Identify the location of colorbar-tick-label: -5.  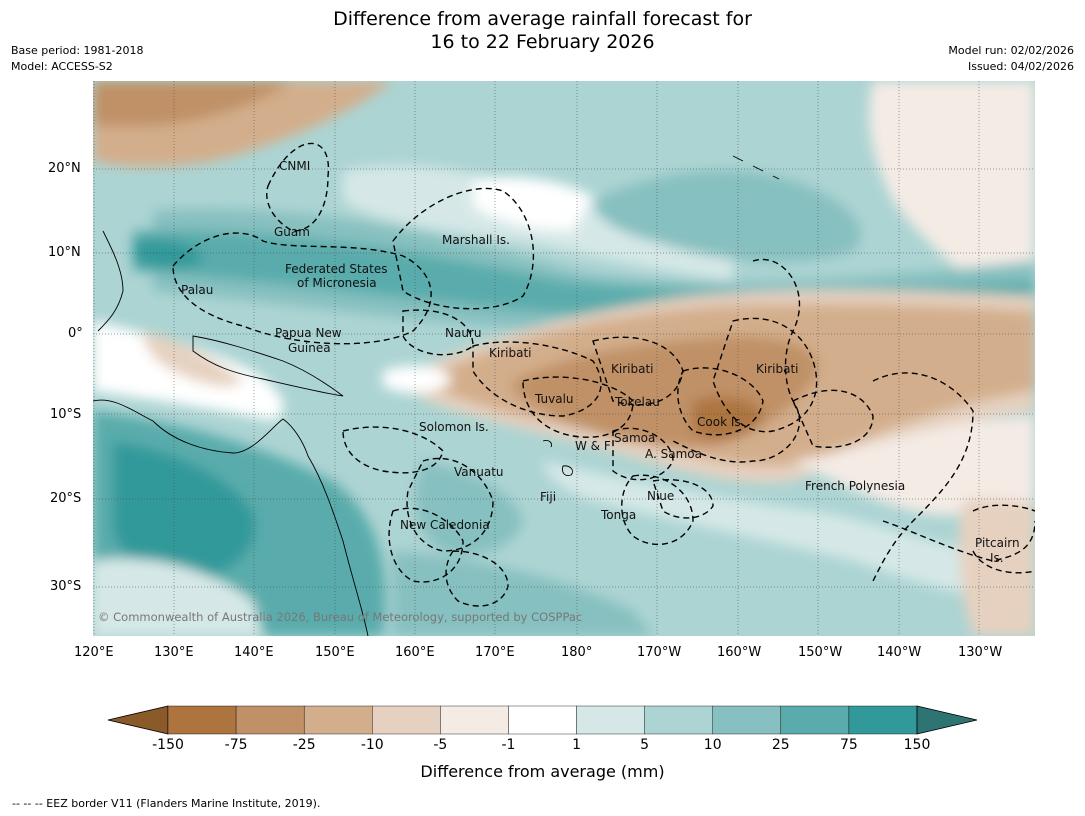
(440, 745).